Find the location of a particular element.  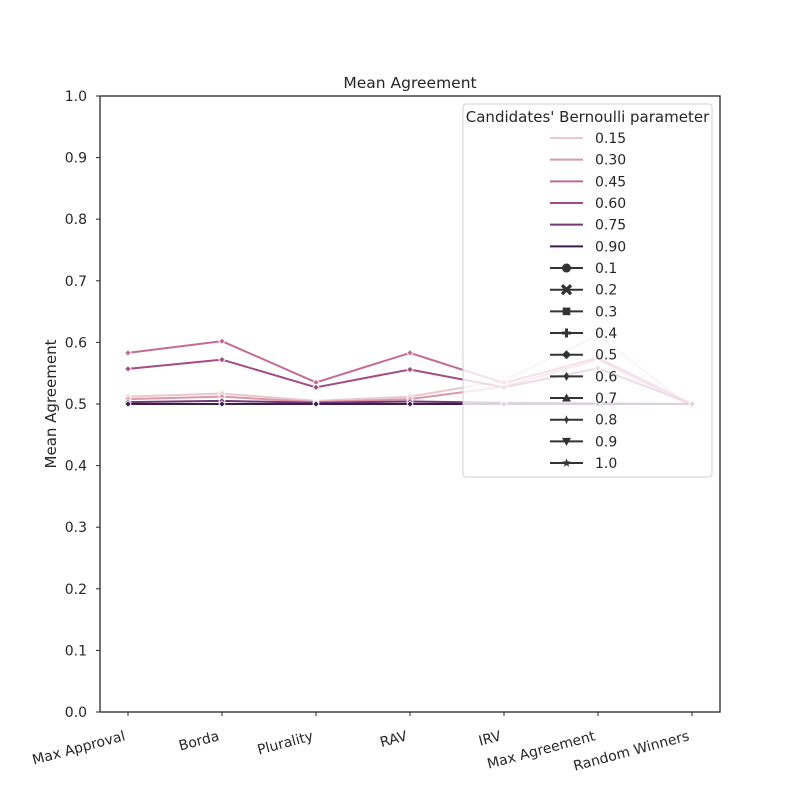

x-tick-label: IRV is located at coordinates (490, 738).